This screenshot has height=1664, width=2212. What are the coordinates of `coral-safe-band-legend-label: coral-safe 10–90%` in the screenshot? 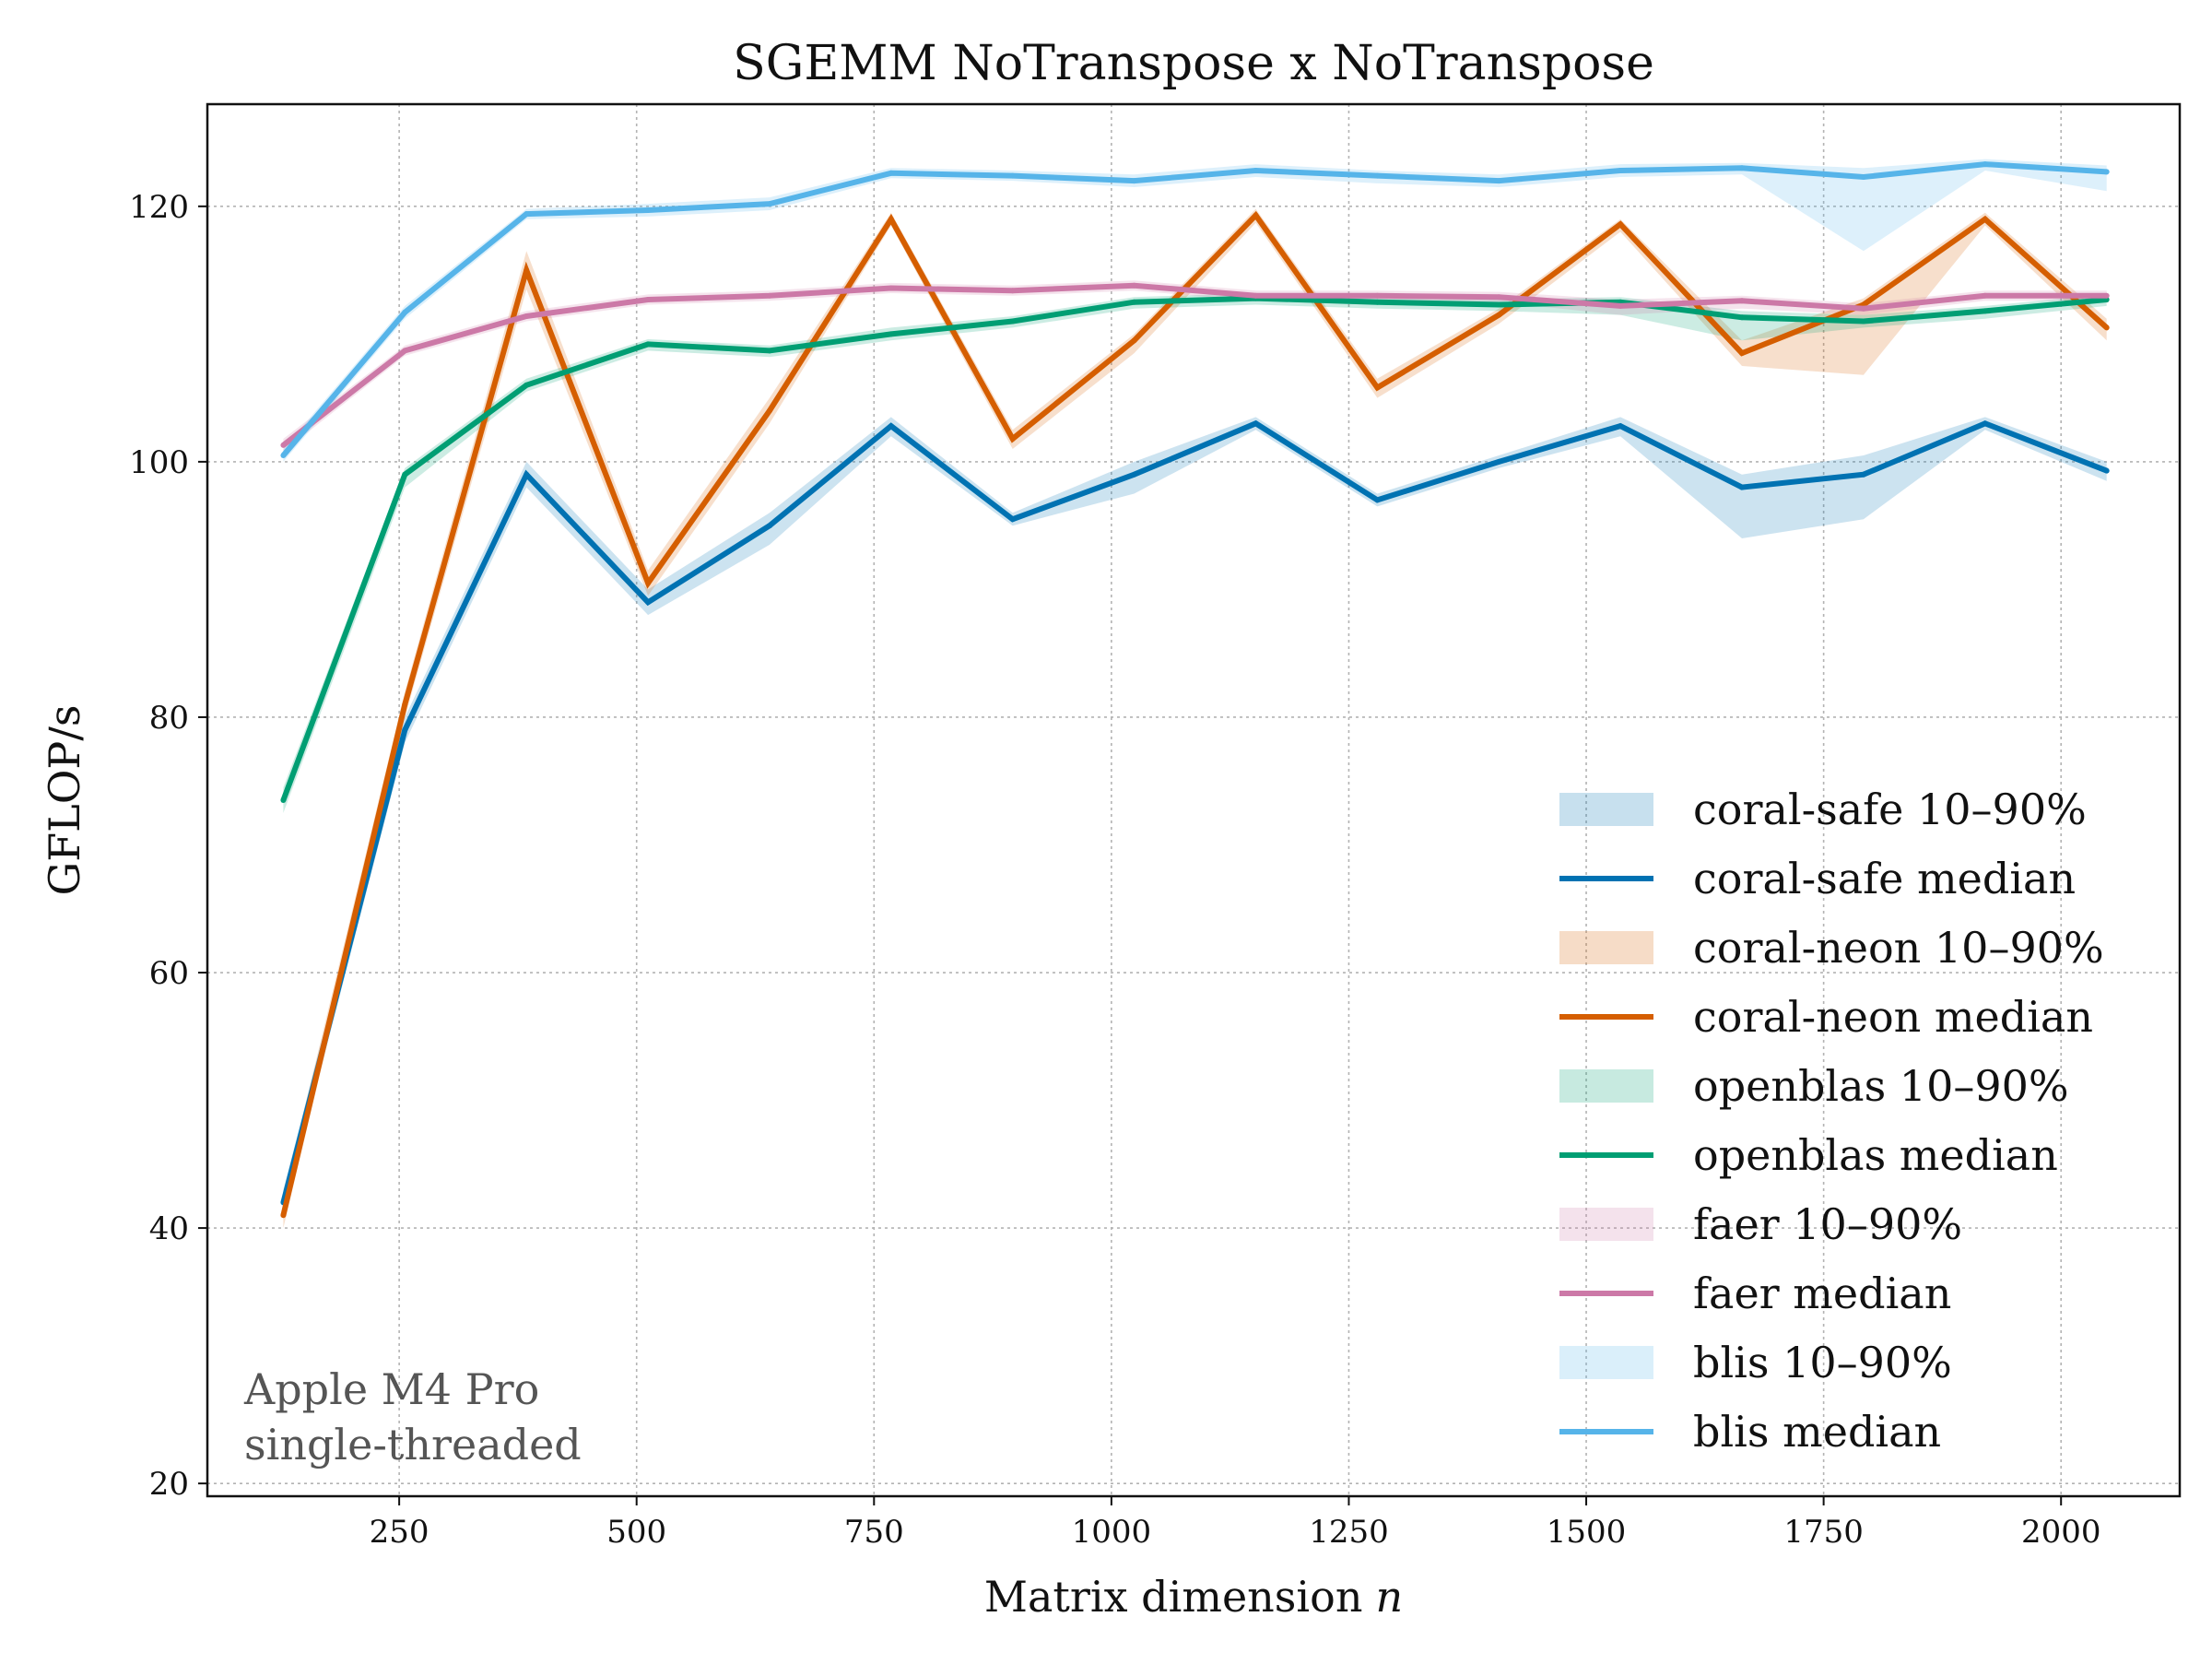 It's located at (1890, 809).